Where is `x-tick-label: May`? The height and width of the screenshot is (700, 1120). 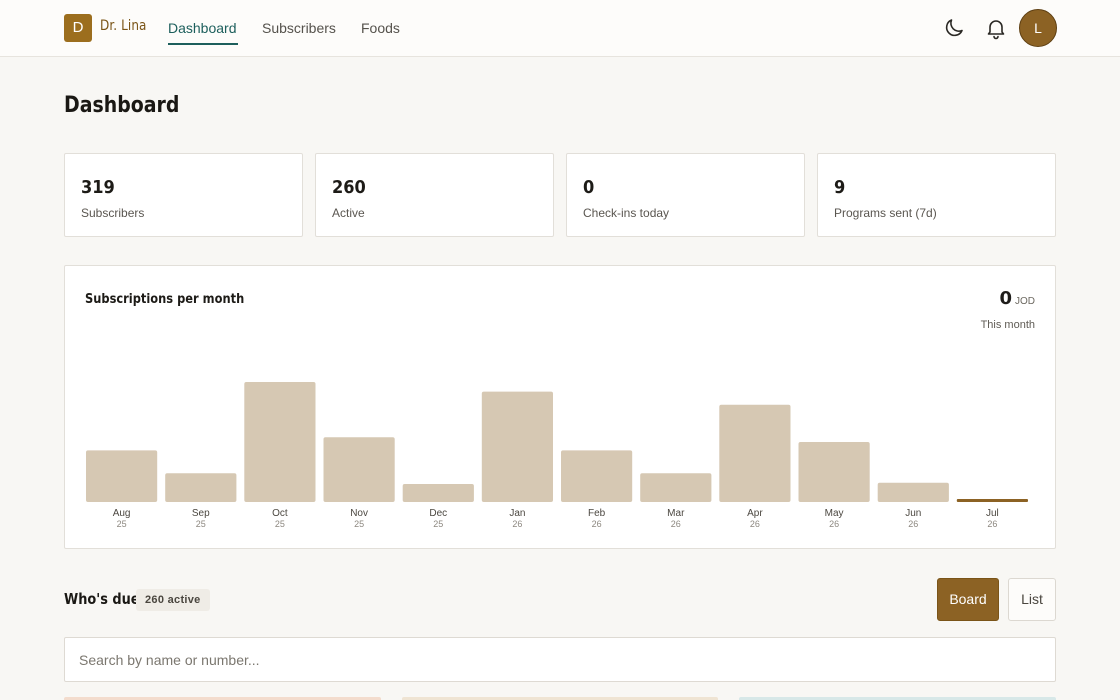
x-tick-label: May is located at coordinates (834, 513).